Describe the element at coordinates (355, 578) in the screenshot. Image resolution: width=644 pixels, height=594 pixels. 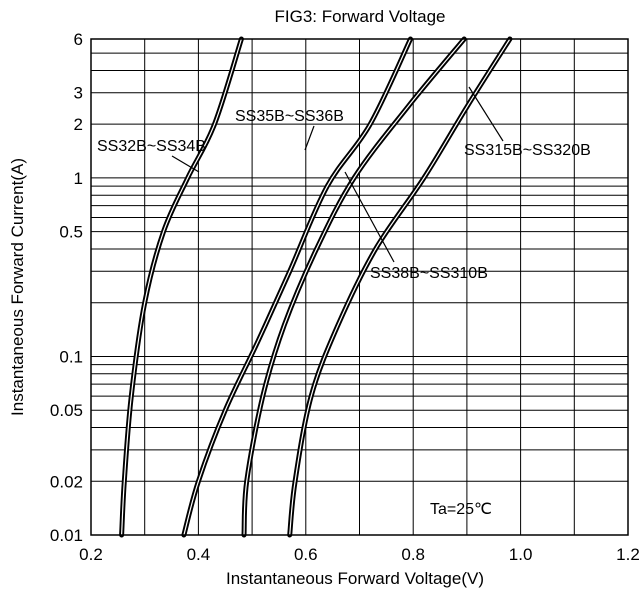
I see `x-axis-label: Instantaneous Forward Voltage(V)` at that location.